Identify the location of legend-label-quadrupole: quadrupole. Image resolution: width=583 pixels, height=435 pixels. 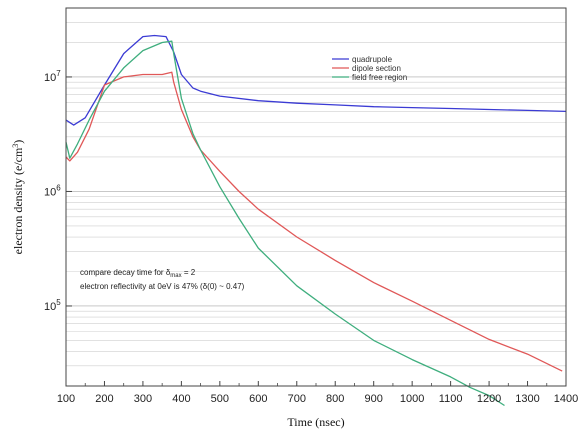
(372, 59).